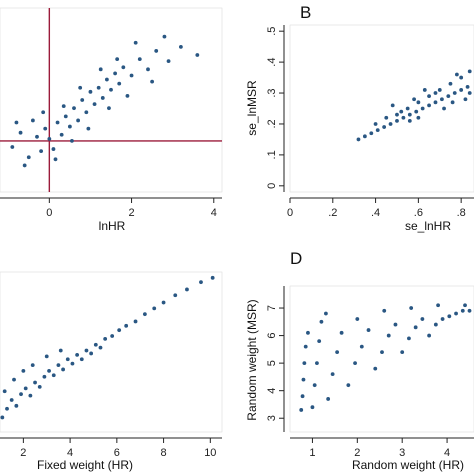 The width and height of the screenshot is (474, 474). Describe the element at coordinates (272, 418) in the screenshot. I see `panel-d-y-tick-label: 3` at that location.